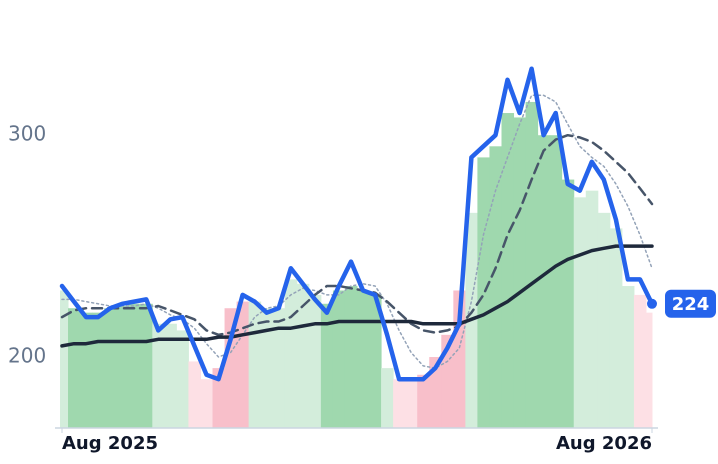 Image resolution: width=718 pixels, height=464 pixels. Describe the element at coordinates (604, 443) in the screenshot. I see `x-tick-label: Aug 2026` at that location.